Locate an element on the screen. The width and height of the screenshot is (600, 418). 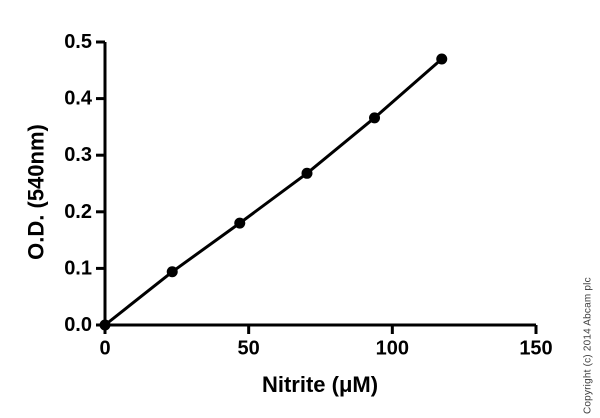
x-axis-tick-label: 150 is located at coordinates (535, 349).